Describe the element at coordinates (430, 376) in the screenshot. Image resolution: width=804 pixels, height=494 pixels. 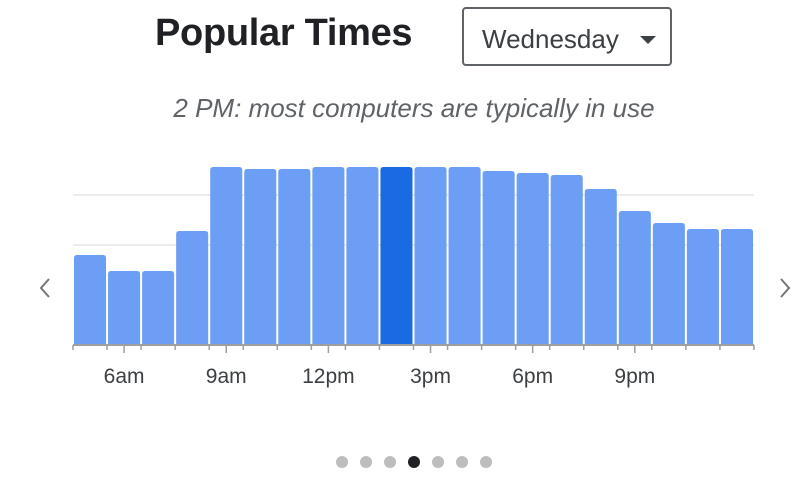
I see `x-tick-label-3pm: 3pm` at that location.